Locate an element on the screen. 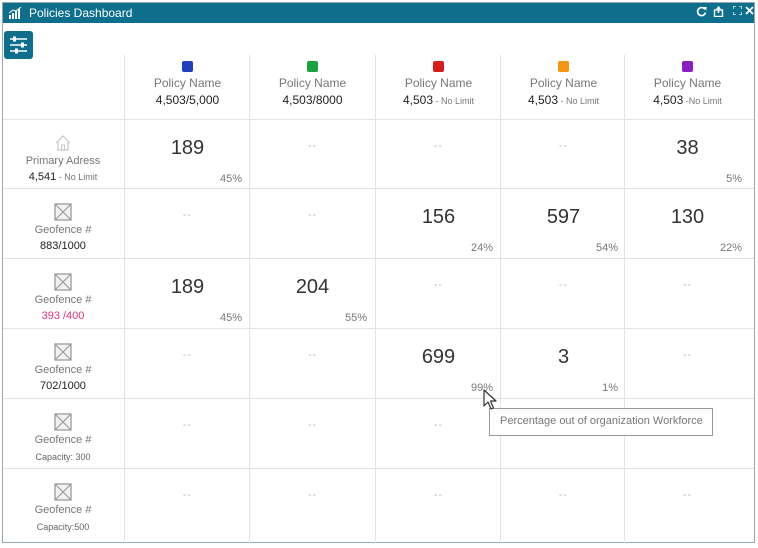  row-label: Primary Adress is located at coordinates (63, 161).